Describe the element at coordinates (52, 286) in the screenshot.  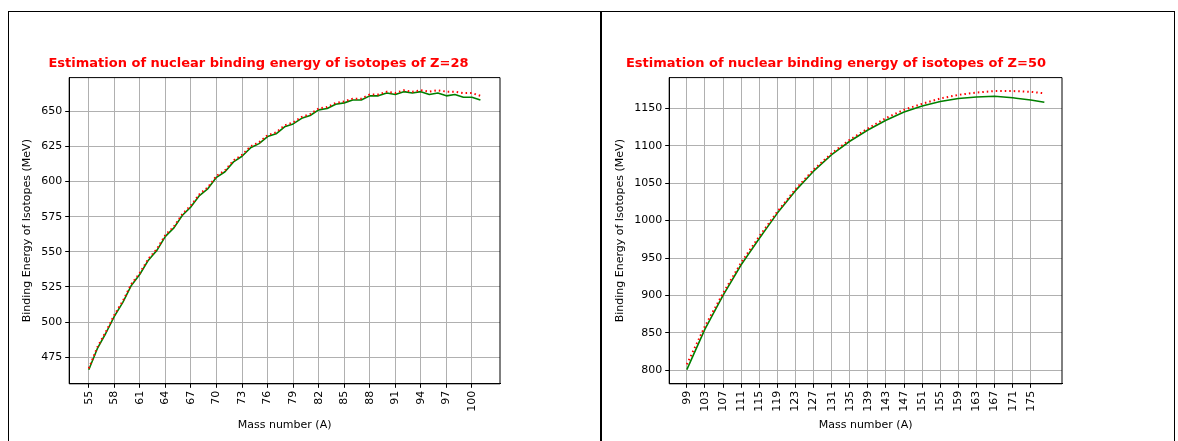
I see `y-tick-label: 525` at that location.